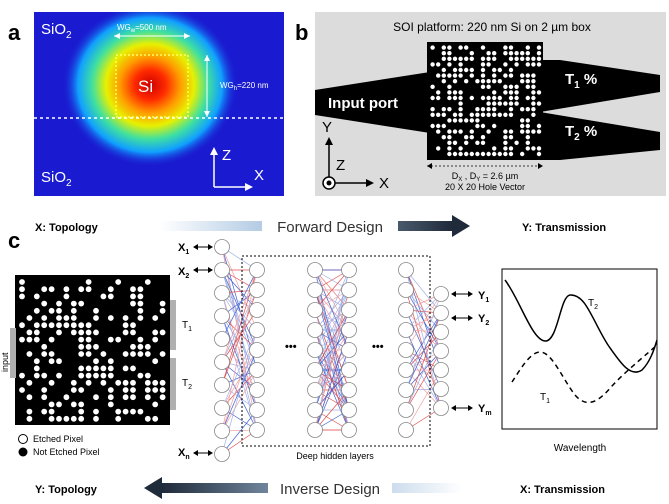 Image resolution: width=669 pixels, height=504 pixels. Describe the element at coordinates (56, 179) in the screenshot. I see `sio2-bottom-label: SiO2` at that location.